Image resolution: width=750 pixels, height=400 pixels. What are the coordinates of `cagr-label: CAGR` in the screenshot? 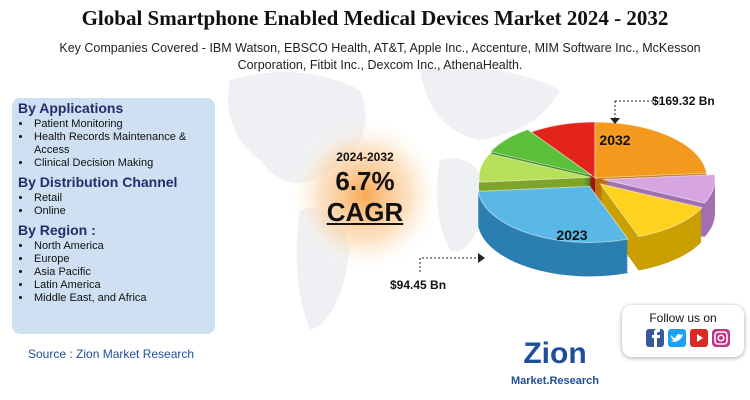 It's located at (365, 212).